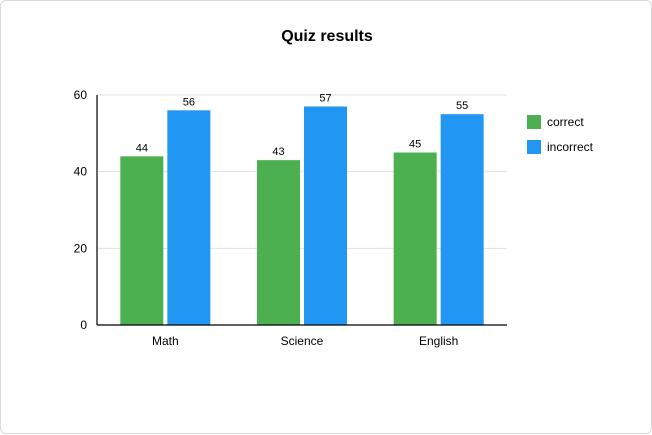 The height and width of the screenshot is (435, 652). I want to click on legend-label: incorrect, so click(570, 147).